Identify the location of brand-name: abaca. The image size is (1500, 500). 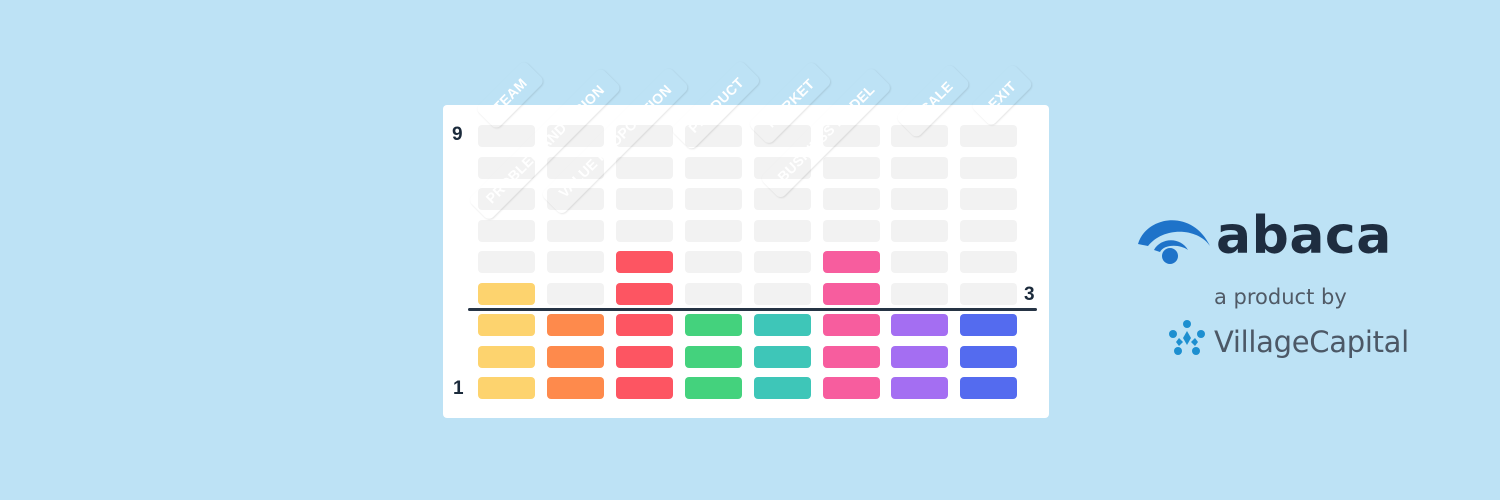
(1304, 236).